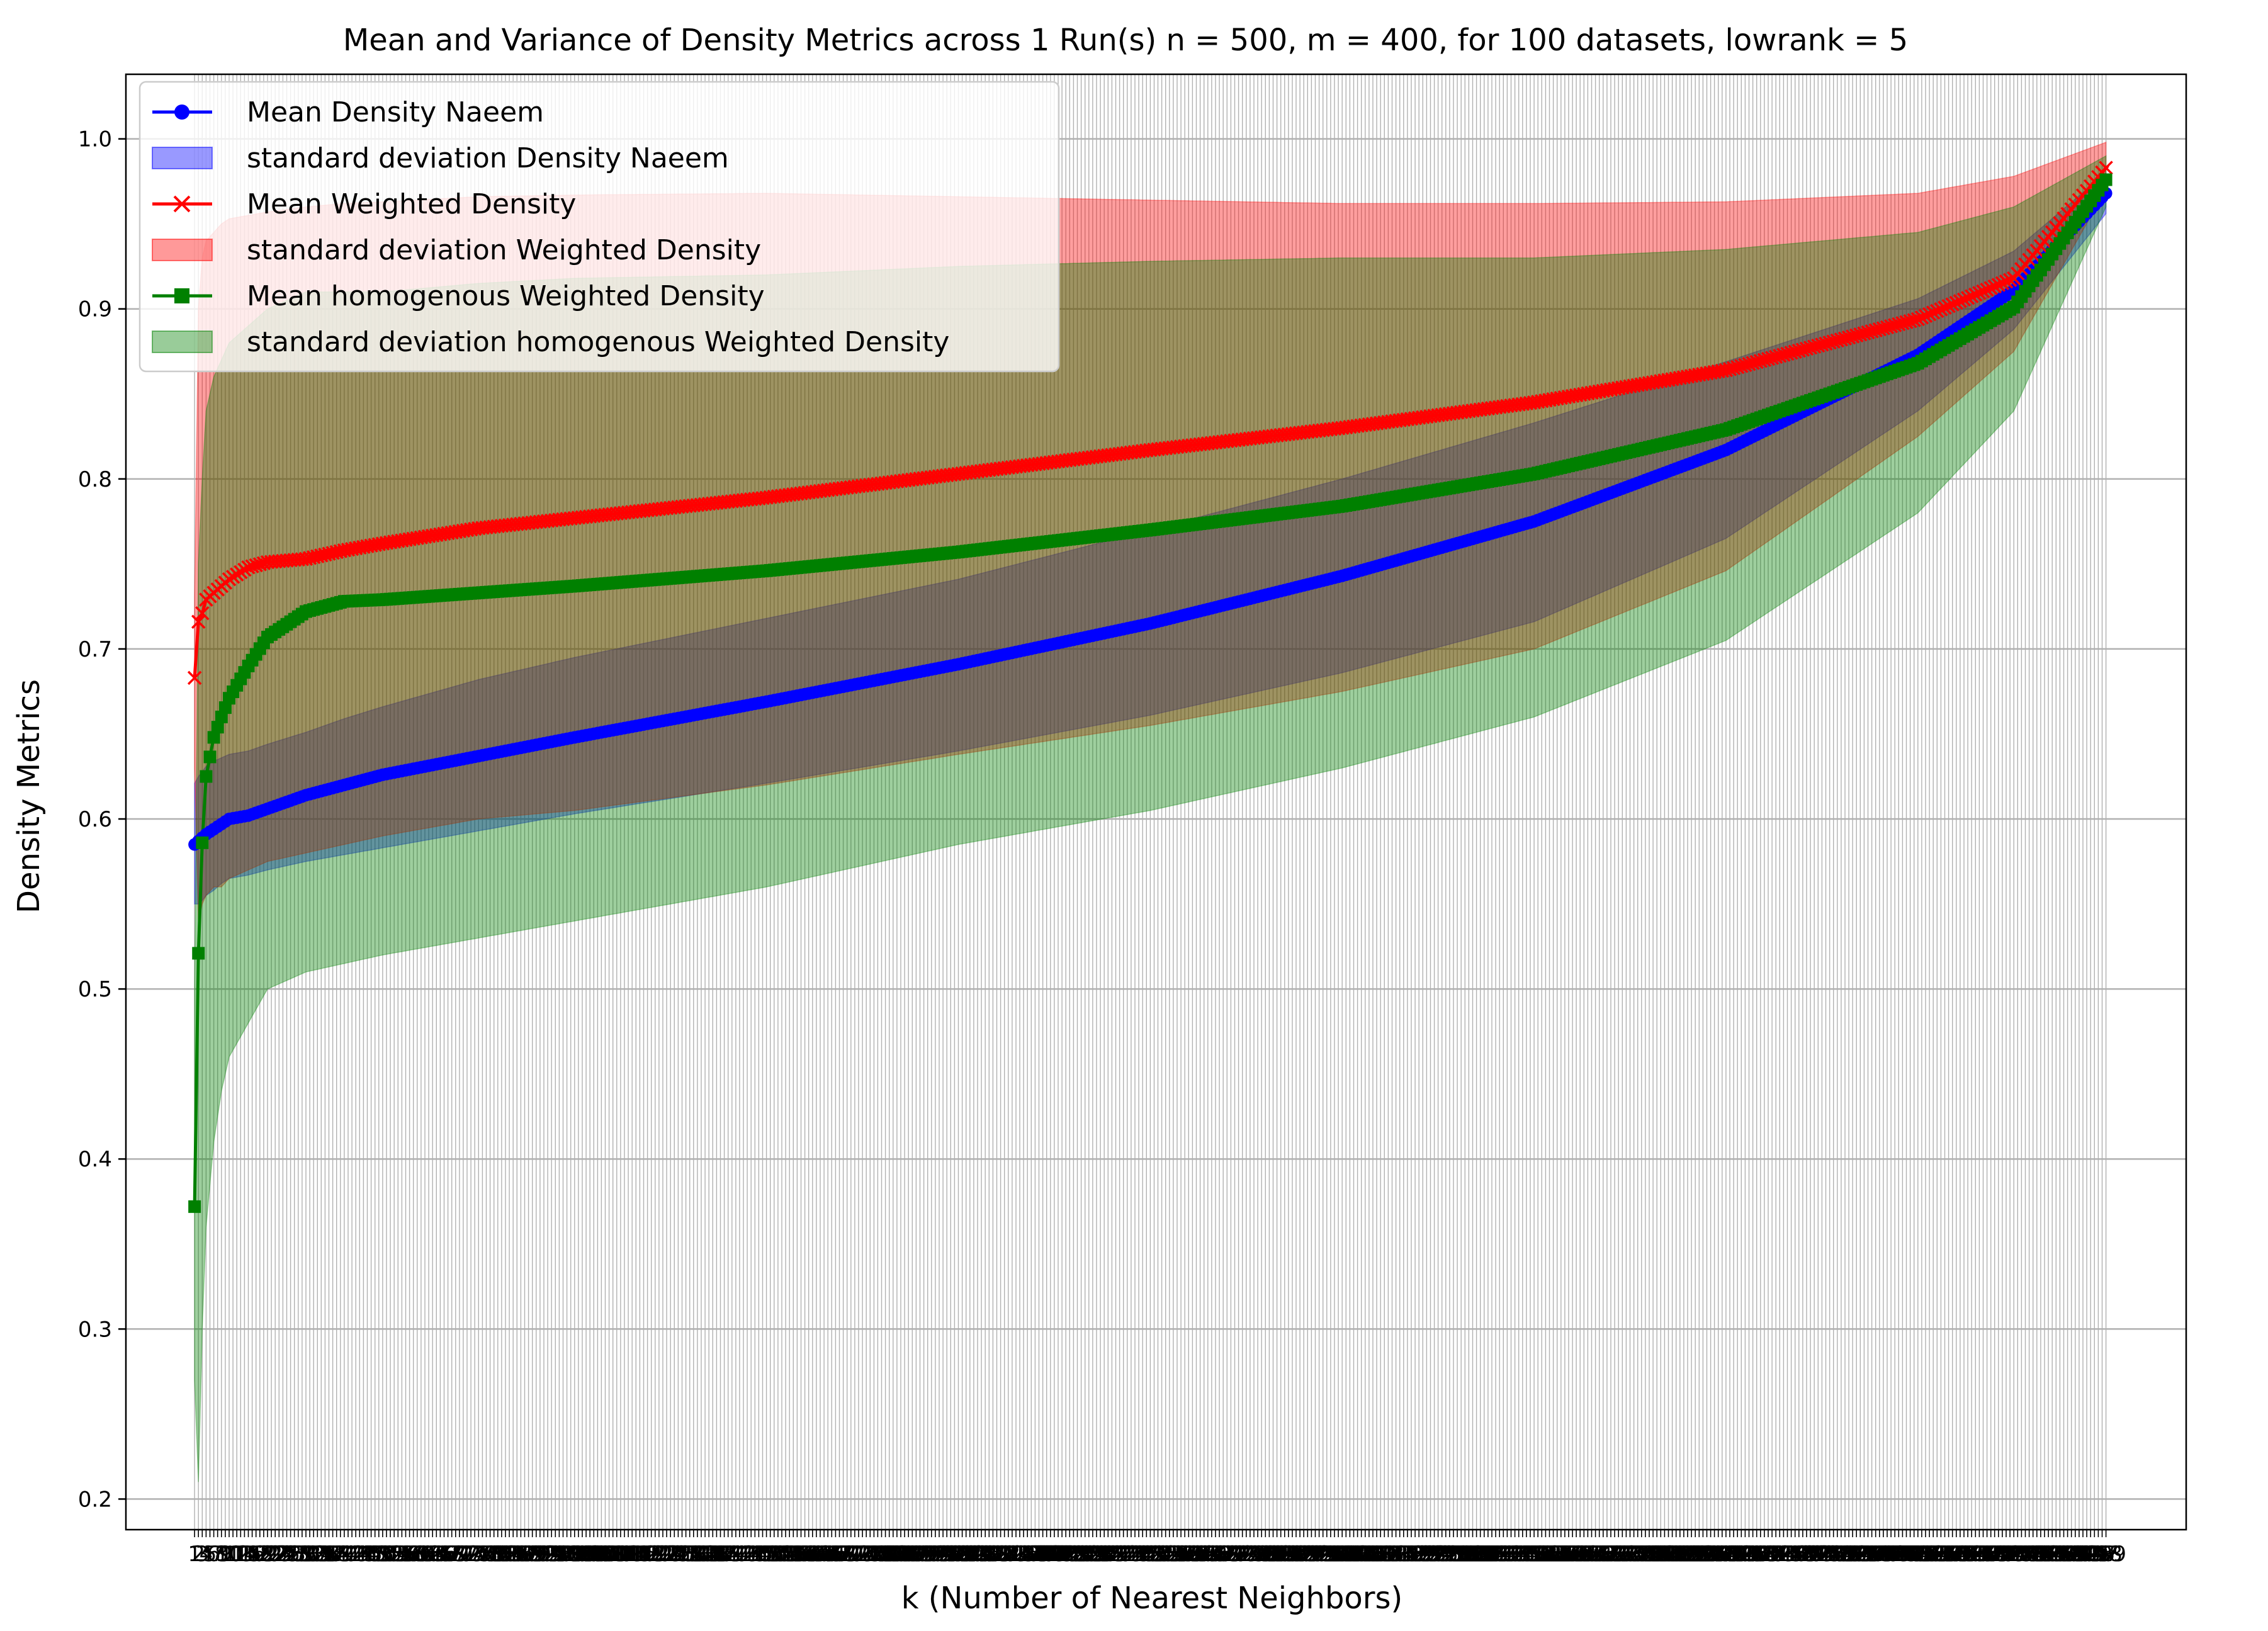 Image resolution: width=2268 pixels, height=1631 pixels. Describe the element at coordinates (428, 1554) in the screenshot. I see `x-tick-label: 62` at that location.